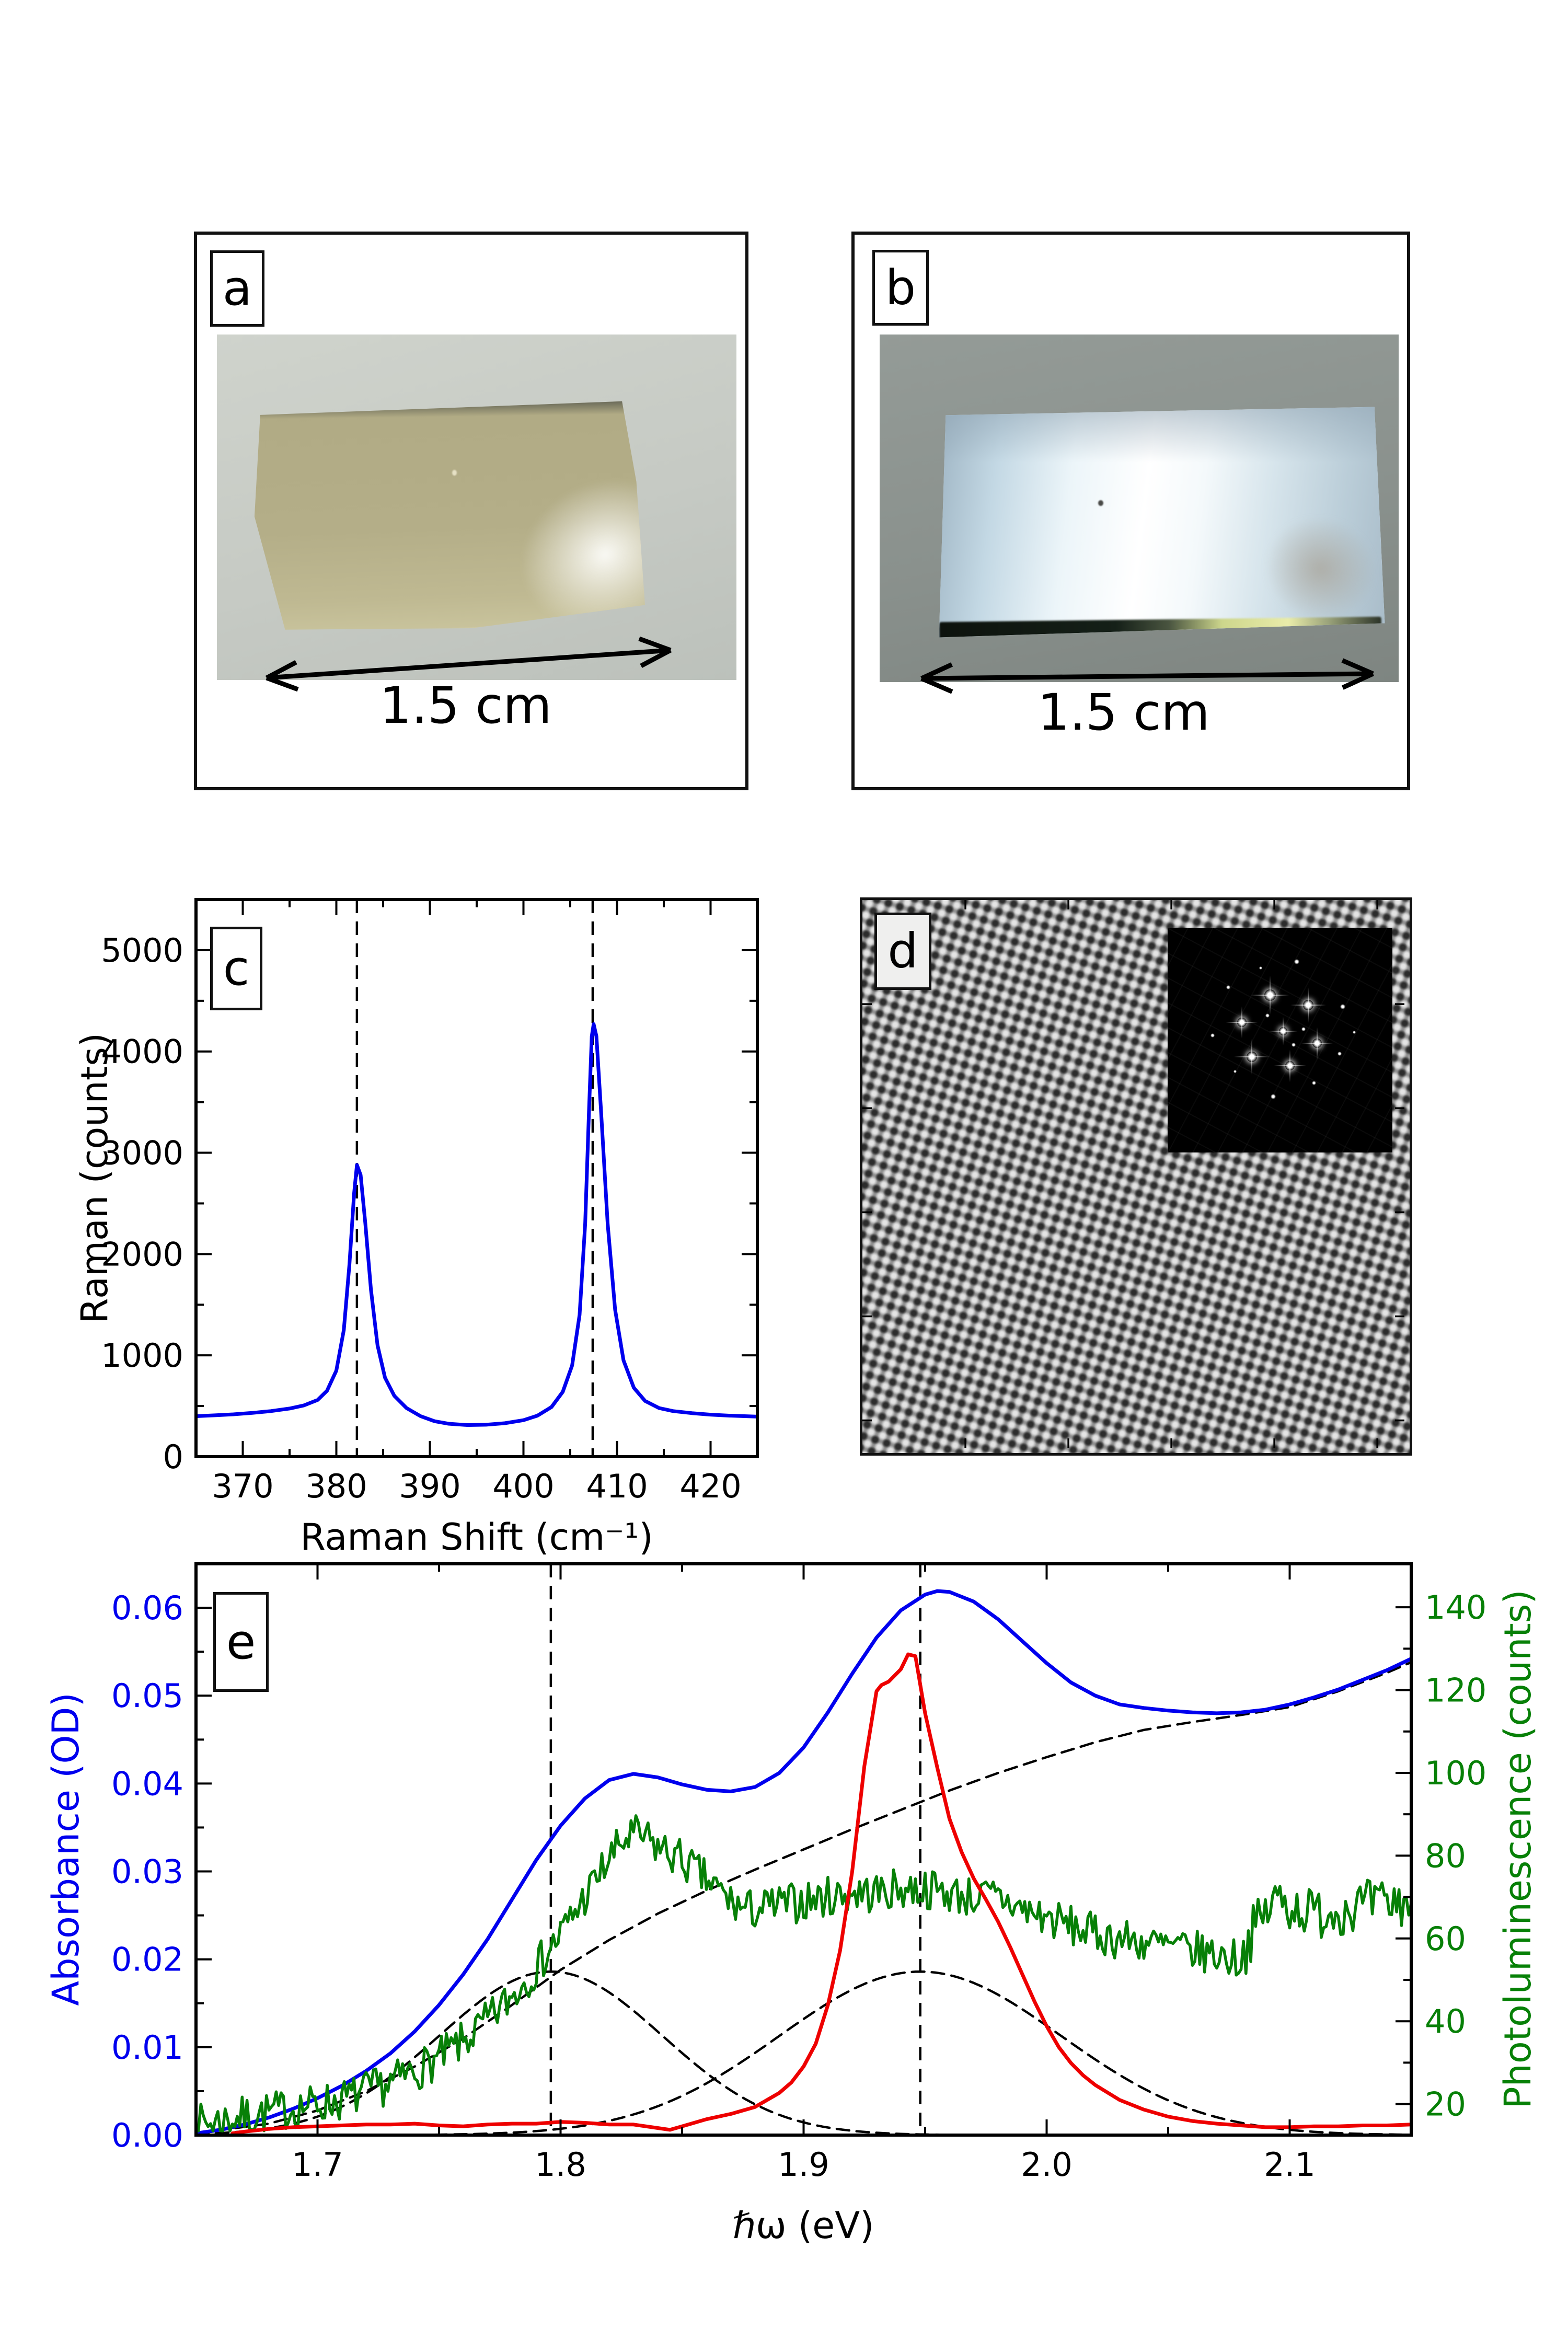 This screenshot has width=1568, height=2352. Describe the element at coordinates (317, 2165) in the screenshot. I see `x-tick-label: 1.7` at that location.